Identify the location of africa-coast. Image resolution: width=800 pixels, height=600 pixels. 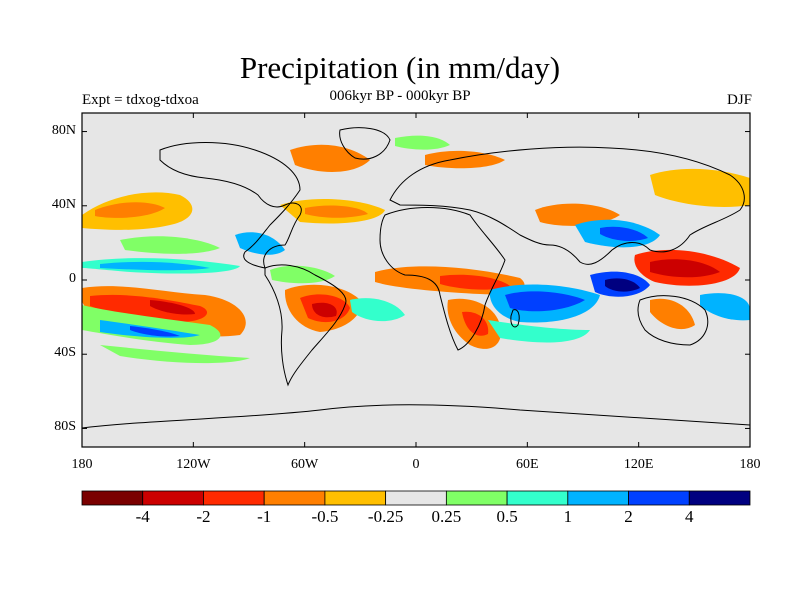
(442, 279).